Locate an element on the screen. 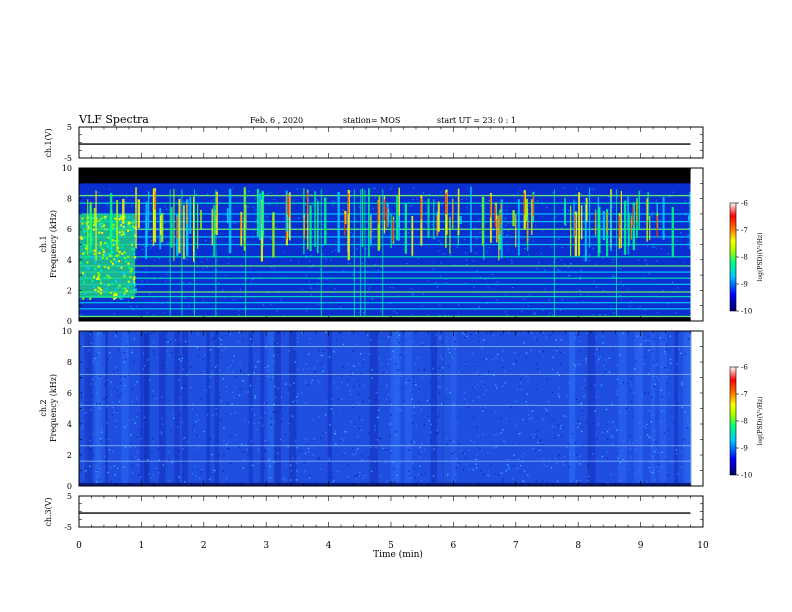 This screenshot has width=792, height=612. ch2-colorbar: -6-7-8-9-10 log(PSD)(V²/Hz) is located at coordinates (746, 422).